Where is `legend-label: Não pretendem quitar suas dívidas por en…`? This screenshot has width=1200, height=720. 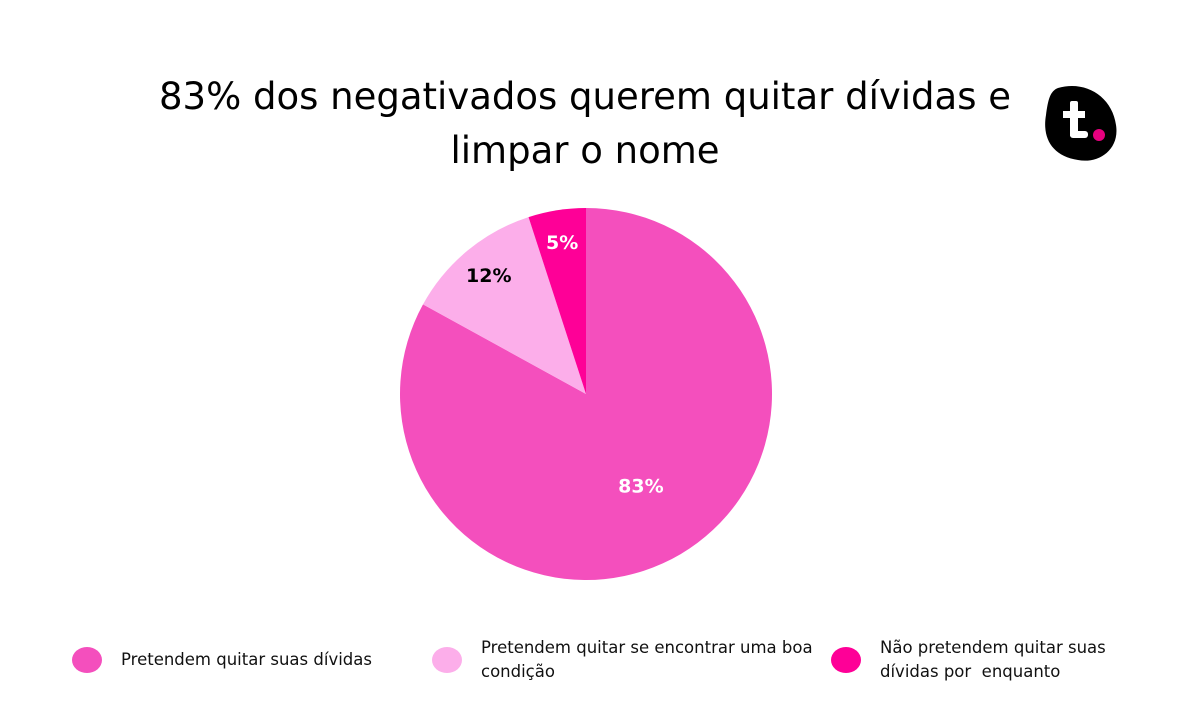
legend-label: Não pretendem quitar suas dívidas por en… is located at coordinates (995, 659).